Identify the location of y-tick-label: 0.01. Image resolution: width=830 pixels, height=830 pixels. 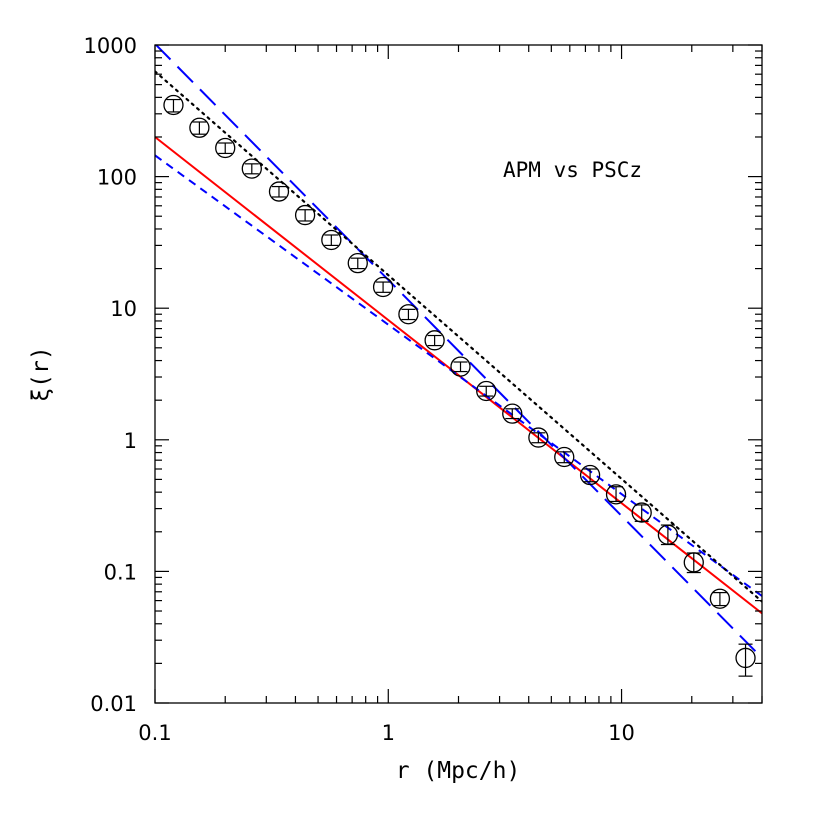
(113, 704).